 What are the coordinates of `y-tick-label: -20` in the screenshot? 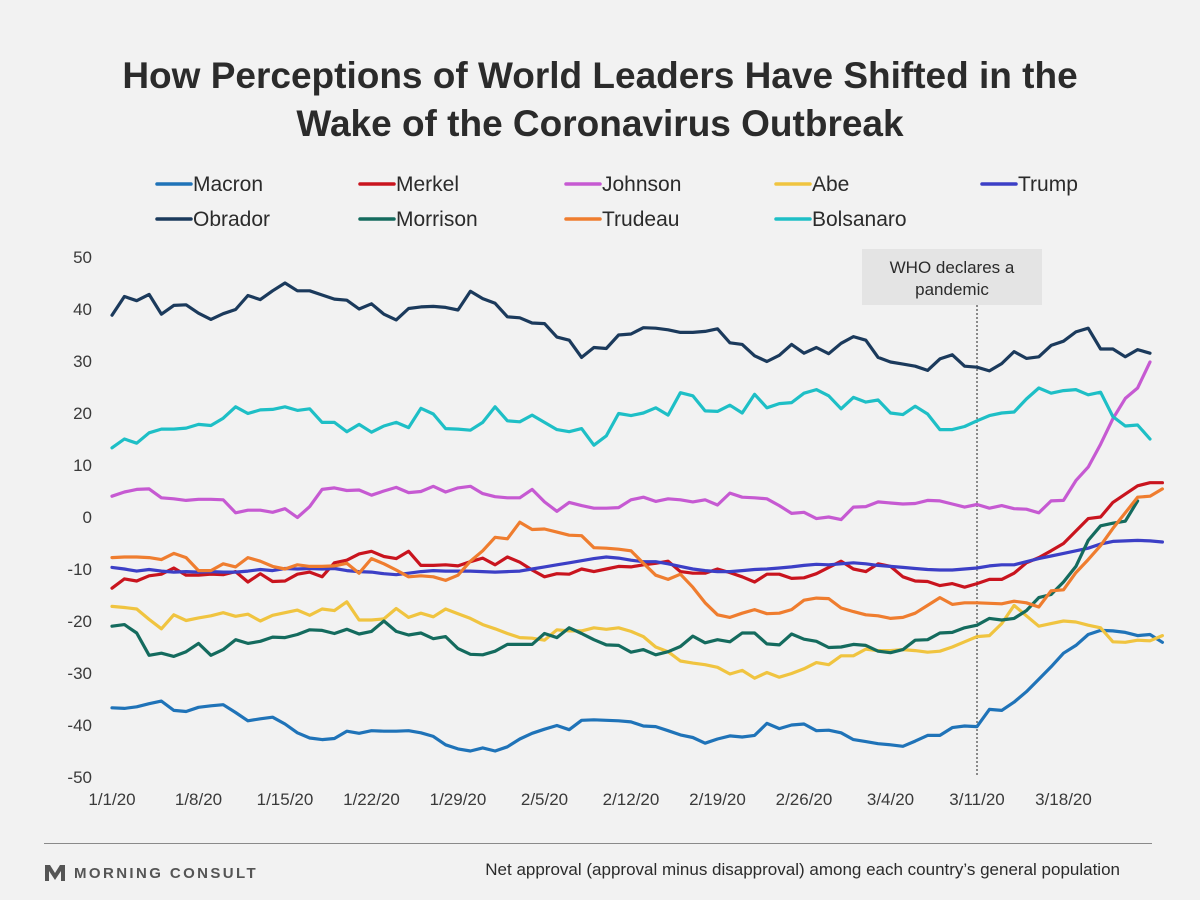 It's located at (79, 621).